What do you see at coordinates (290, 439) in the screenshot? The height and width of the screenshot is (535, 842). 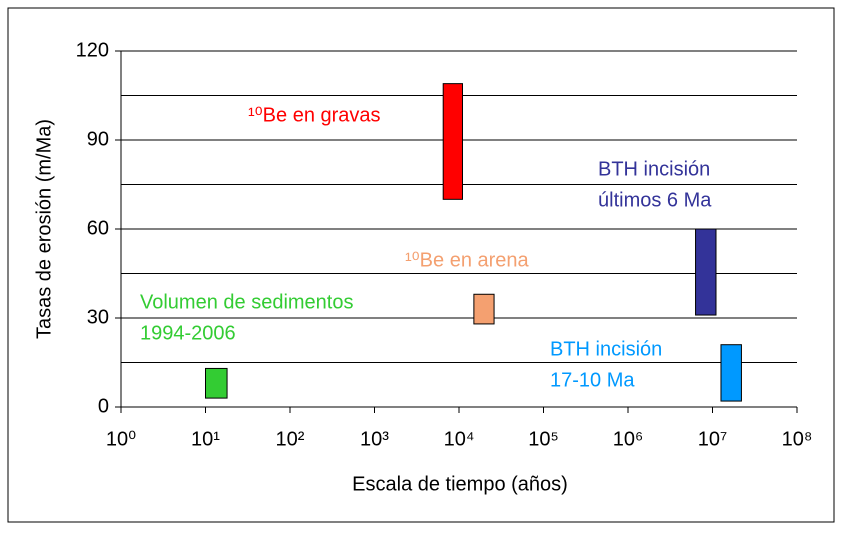 I see `x-tick-label: 10²` at bounding box center [290, 439].